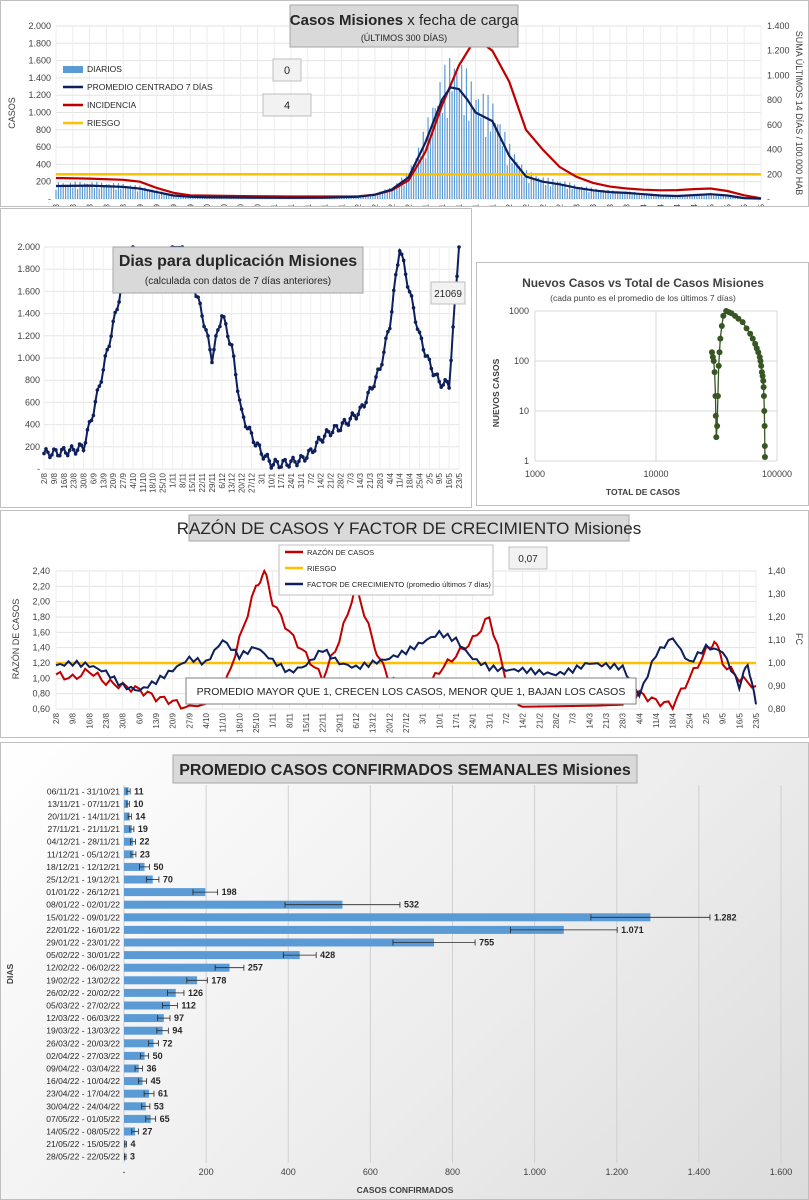 This screenshot has height=1200, width=809. I want to click on category-label: 14/05/22 - 08/05/22, so click(83, 1132).